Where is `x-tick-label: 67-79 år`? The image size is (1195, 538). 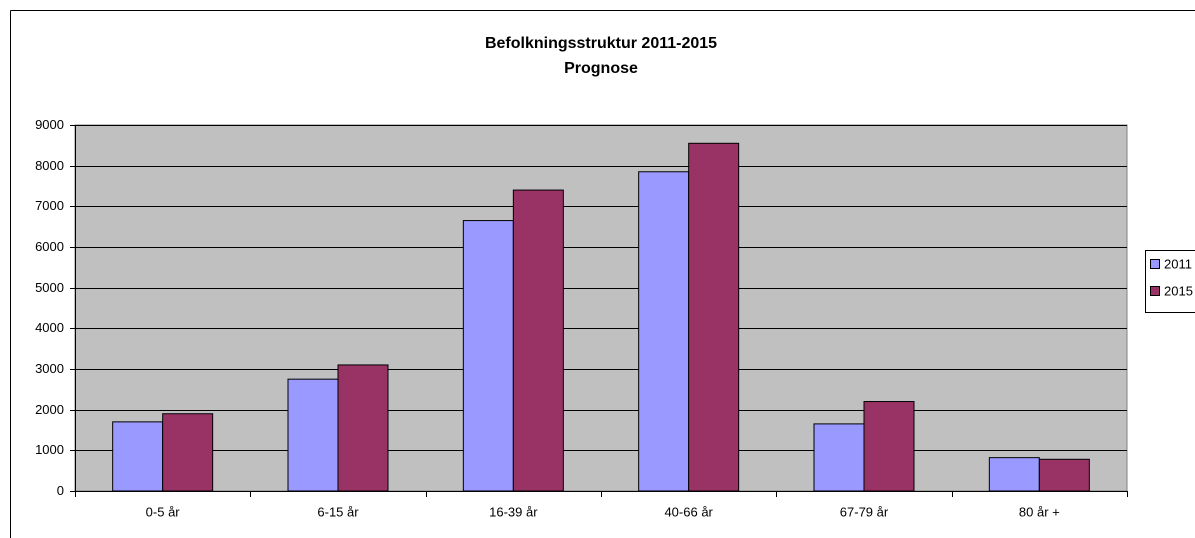
x-tick-label: 67-79 år is located at coordinates (864, 511).